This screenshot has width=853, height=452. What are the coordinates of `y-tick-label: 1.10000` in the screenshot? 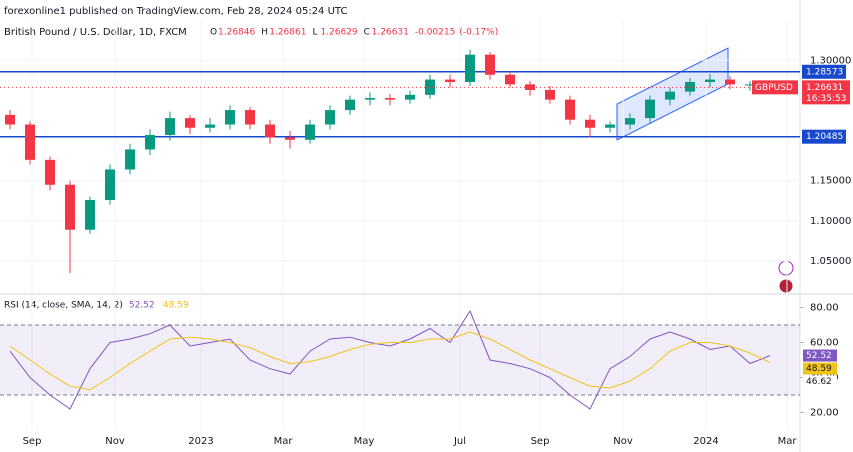 It's located at (830, 221).